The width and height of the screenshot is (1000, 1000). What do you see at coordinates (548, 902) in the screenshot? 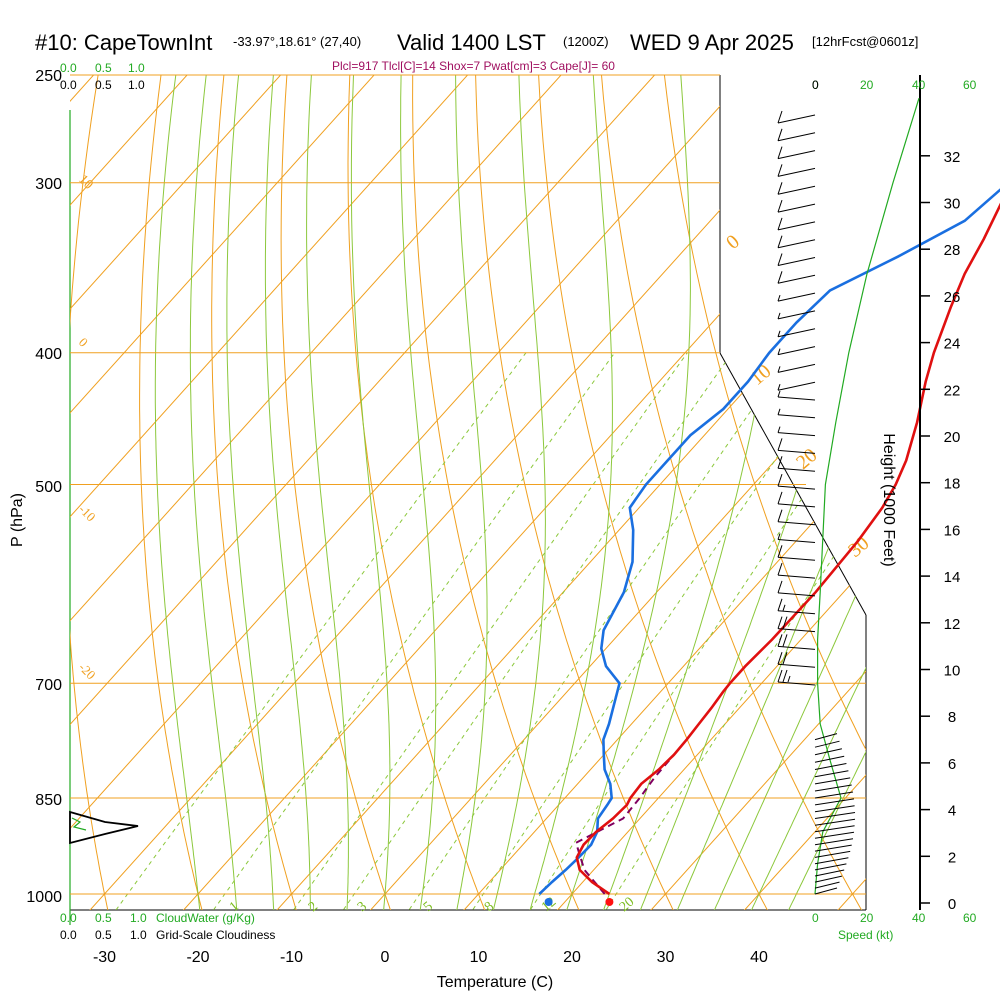
I see `surface-dewpoint-dot` at bounding box center [548, 902].